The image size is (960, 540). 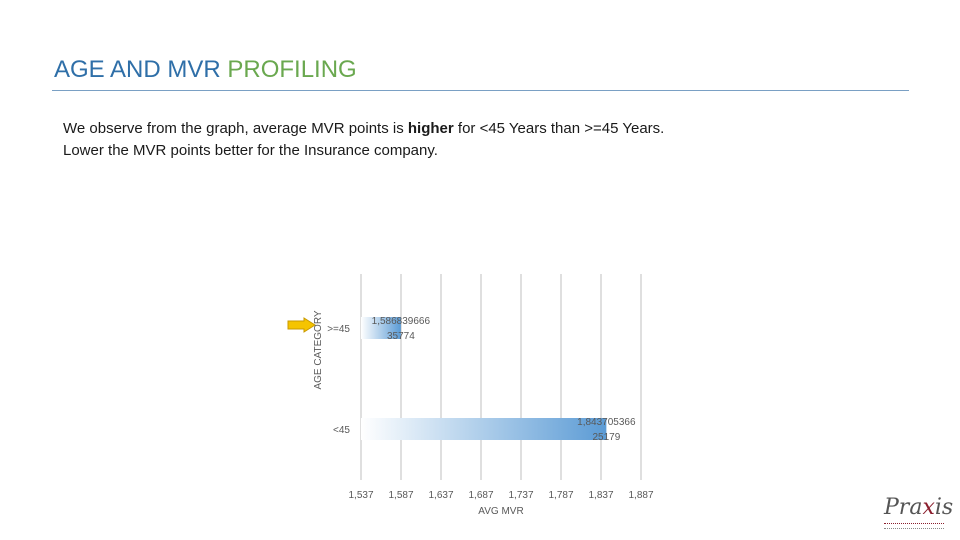 I want to click on x-tick-label: 1,887, so click(x=640, y=495).